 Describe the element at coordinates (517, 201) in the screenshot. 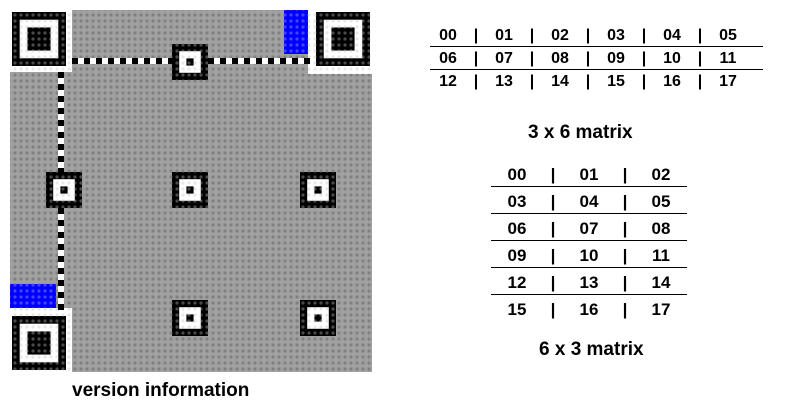

I see `matrix-6x3-cell: 03` at that location.